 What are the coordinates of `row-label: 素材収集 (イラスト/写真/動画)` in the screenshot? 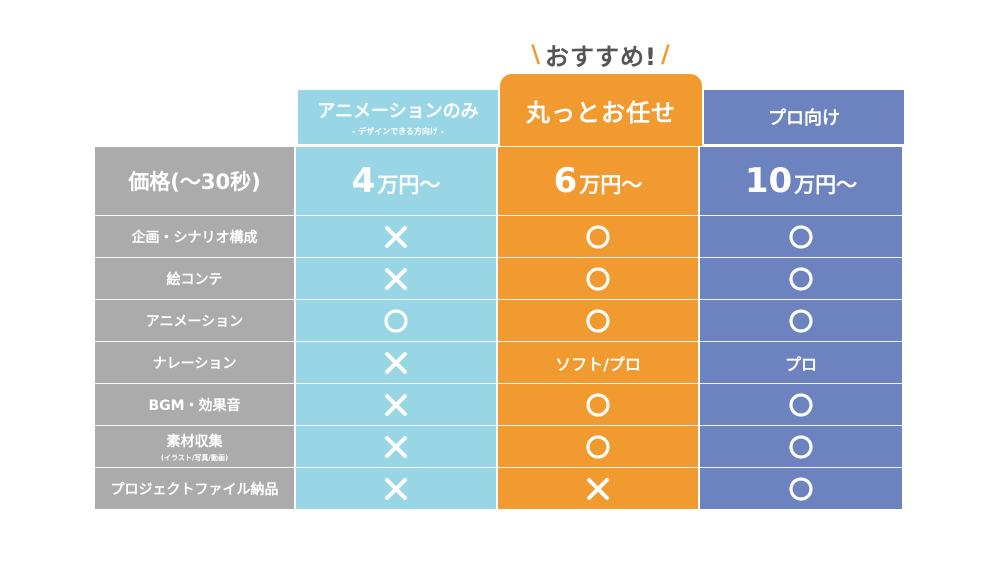 It's located at (195, 446).